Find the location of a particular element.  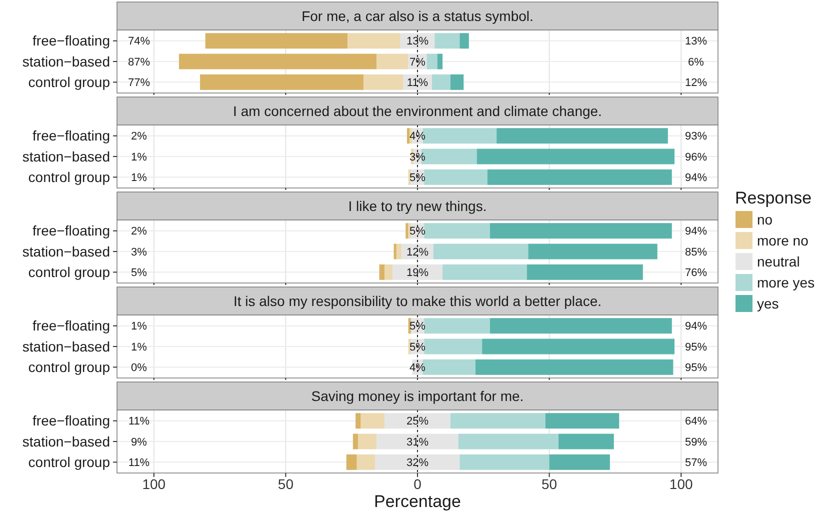

data-label: 7% is located at coordinates (418, 62).